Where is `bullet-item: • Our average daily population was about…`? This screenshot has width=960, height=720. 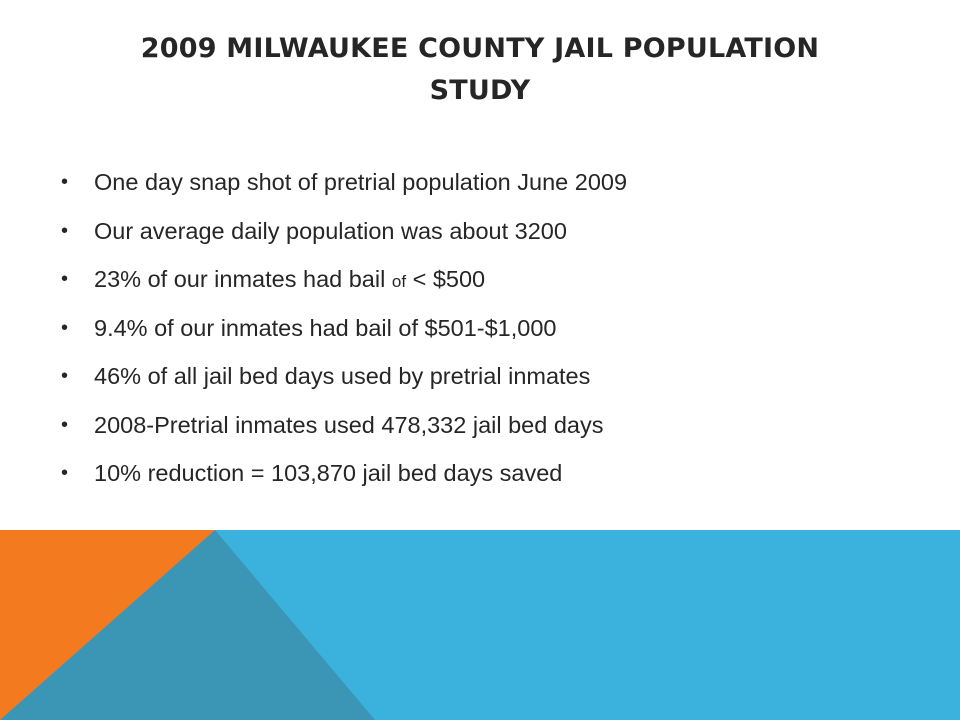 bullet-item: • Our average daily population was about… is located at coordinates (342, 231).